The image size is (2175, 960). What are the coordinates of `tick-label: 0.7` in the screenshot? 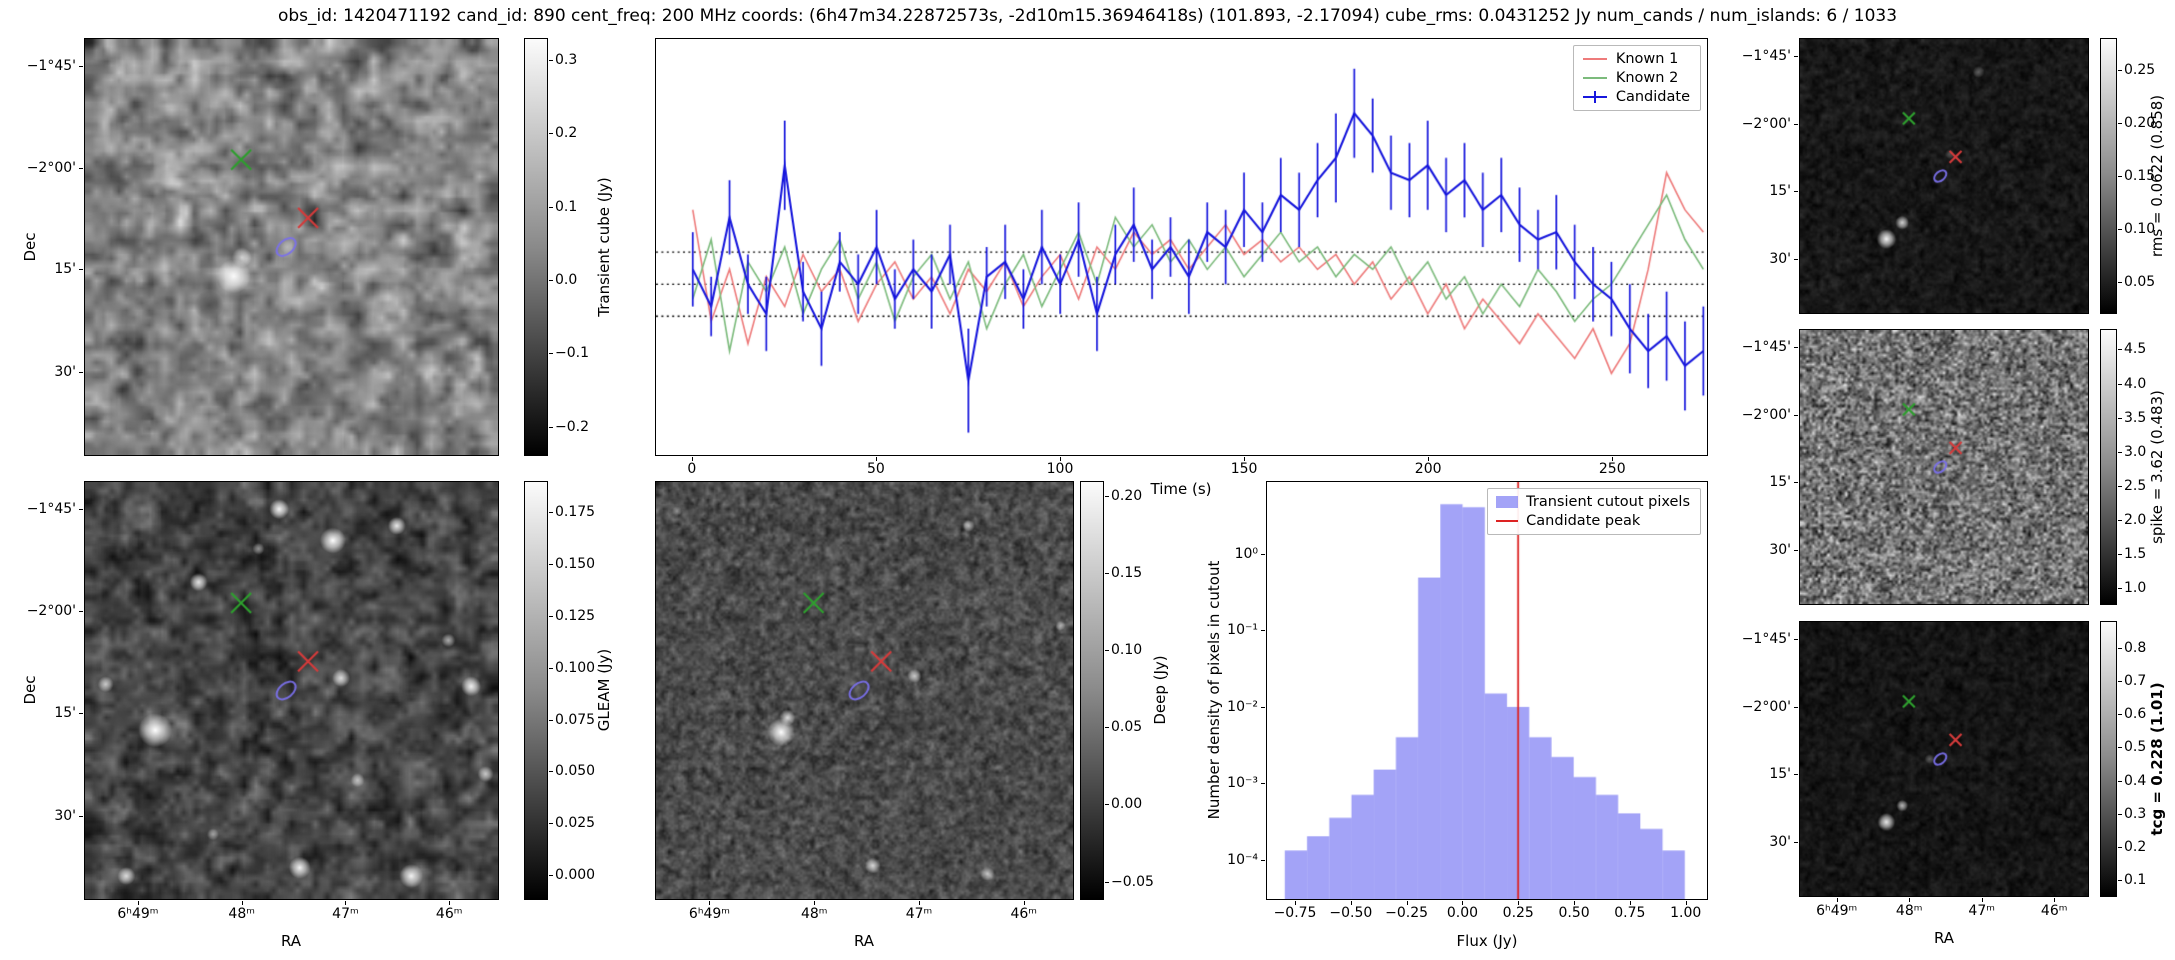 It's located at (2135, 680).